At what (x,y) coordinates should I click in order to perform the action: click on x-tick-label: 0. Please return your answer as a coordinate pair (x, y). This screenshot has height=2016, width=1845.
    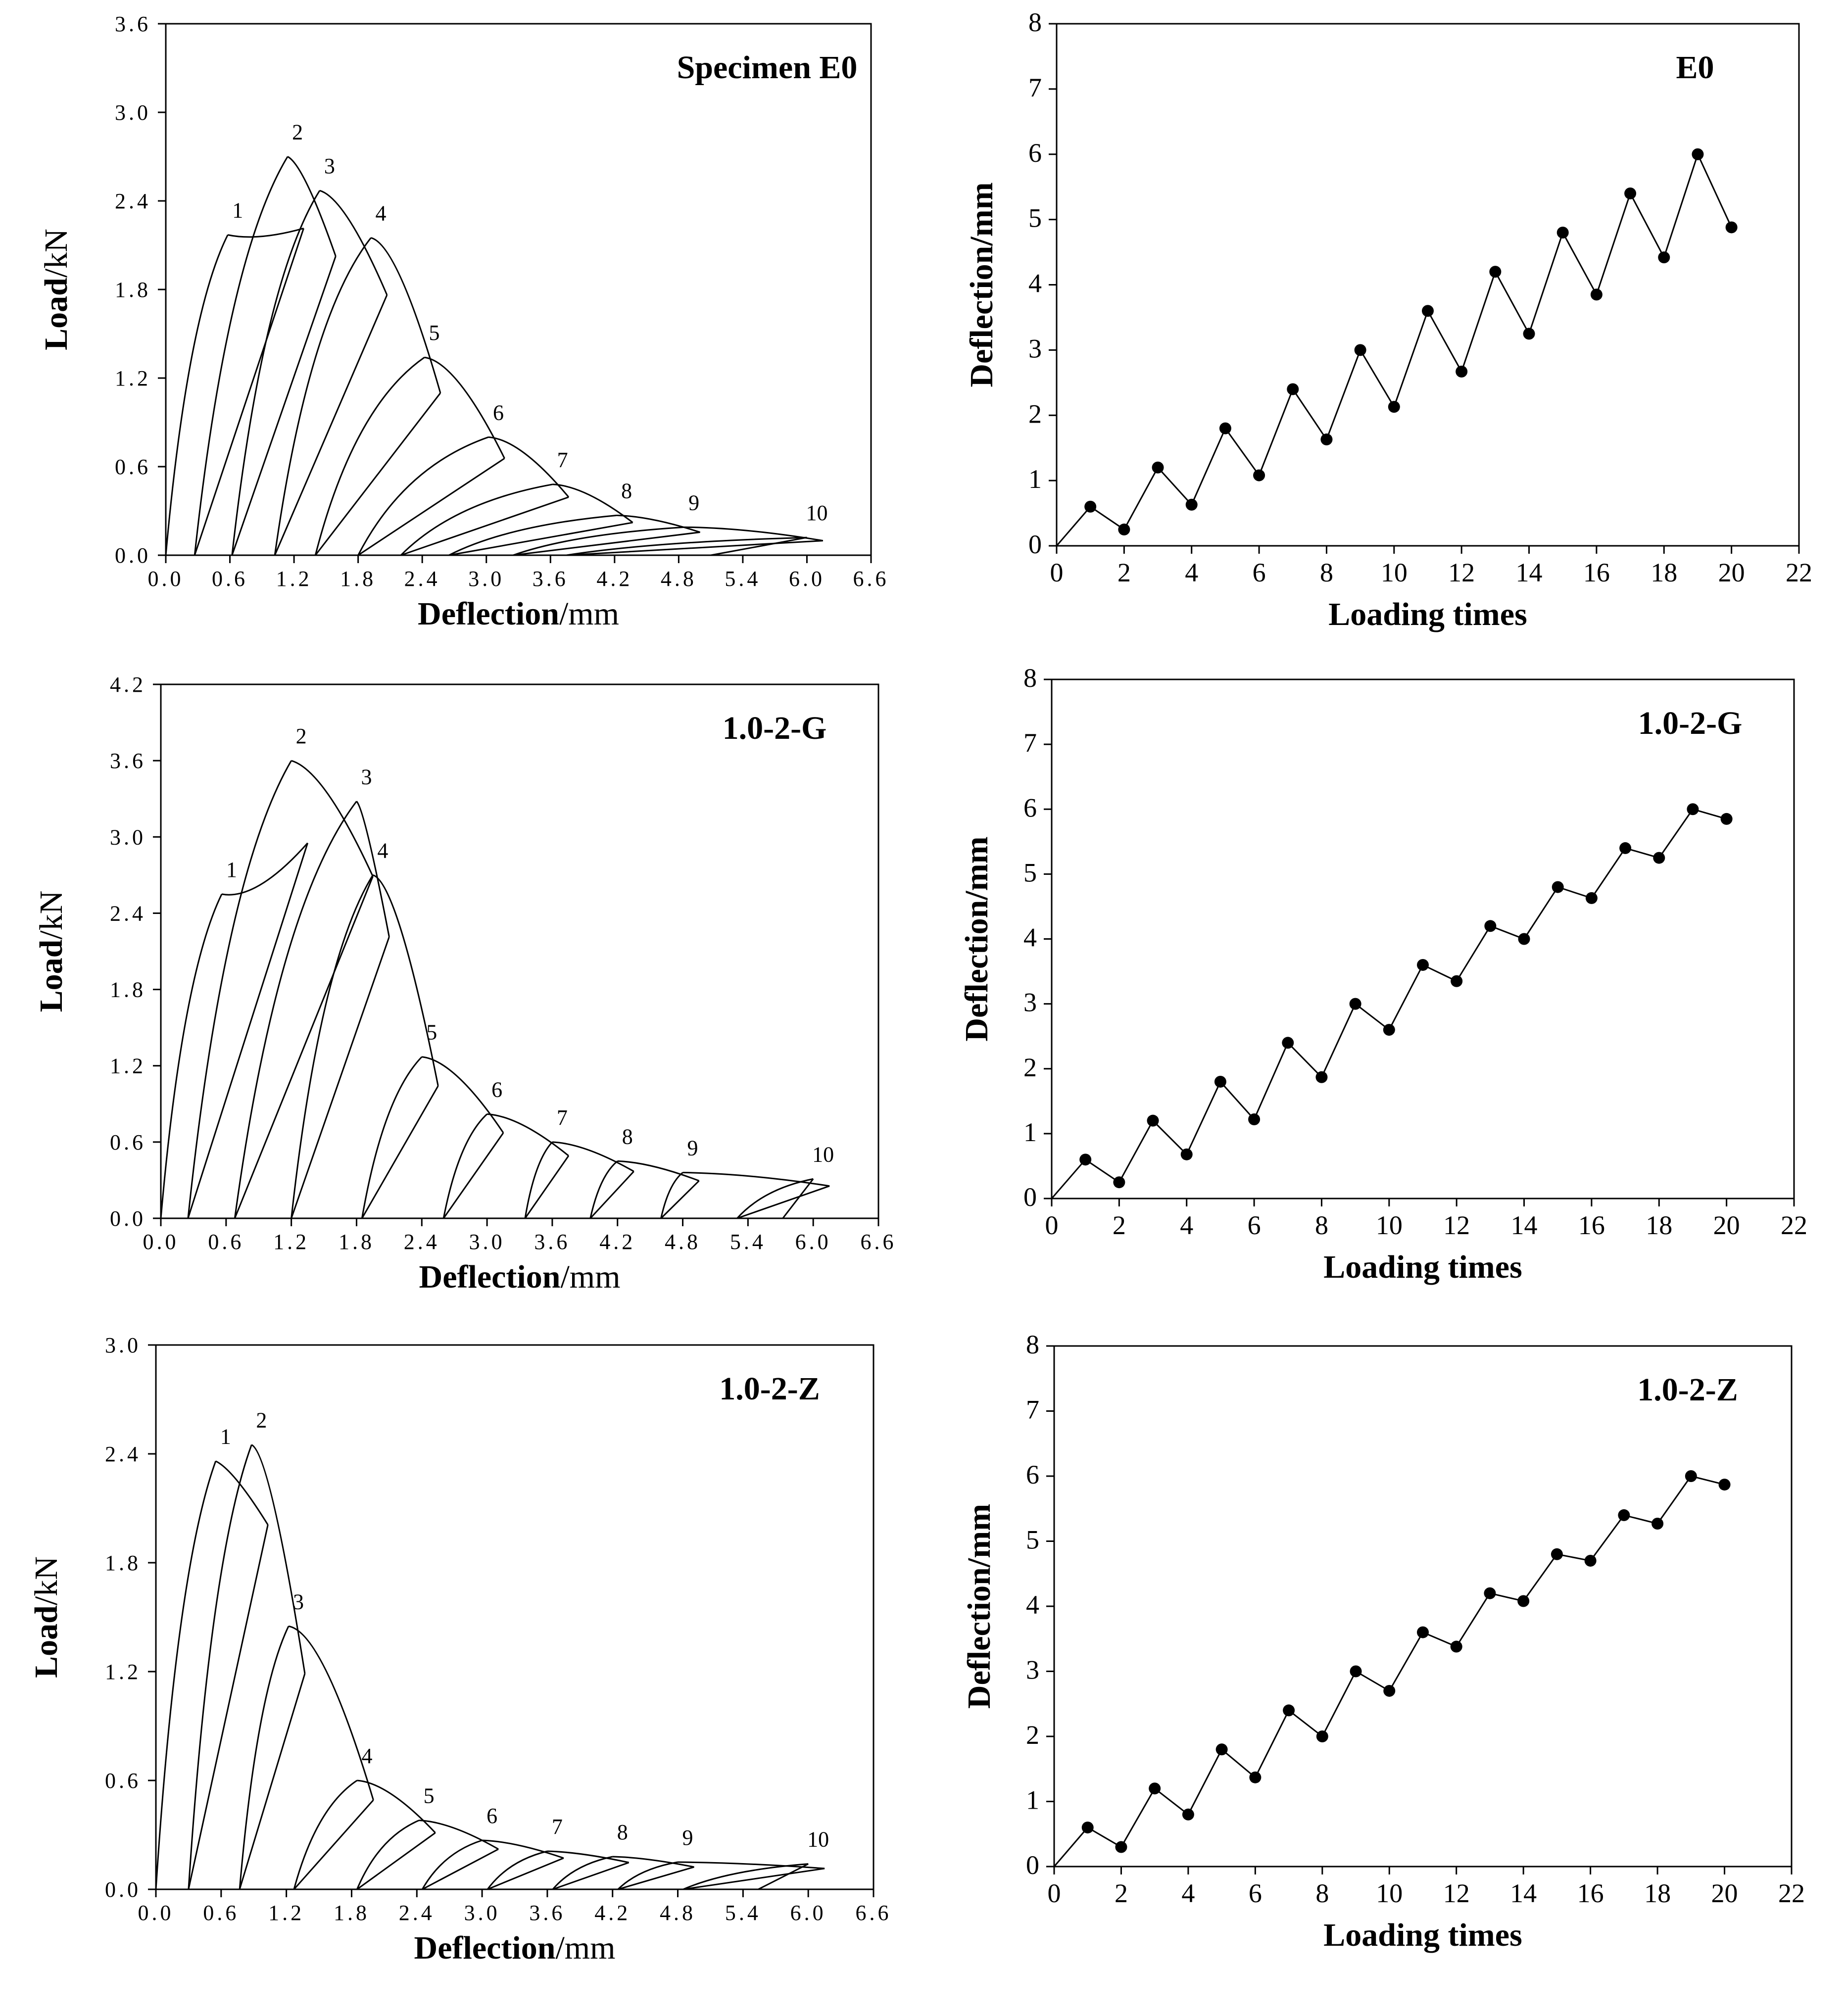
    Looking at the image, I should click on (1055, 1893).